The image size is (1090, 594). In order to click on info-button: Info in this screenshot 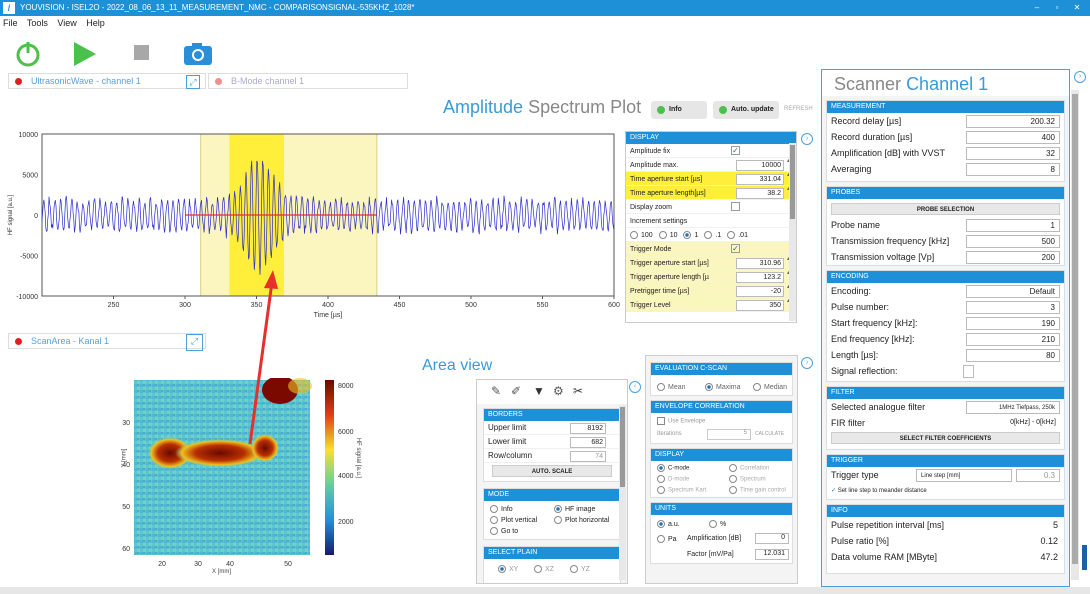, I will do `click(679, 110)`.